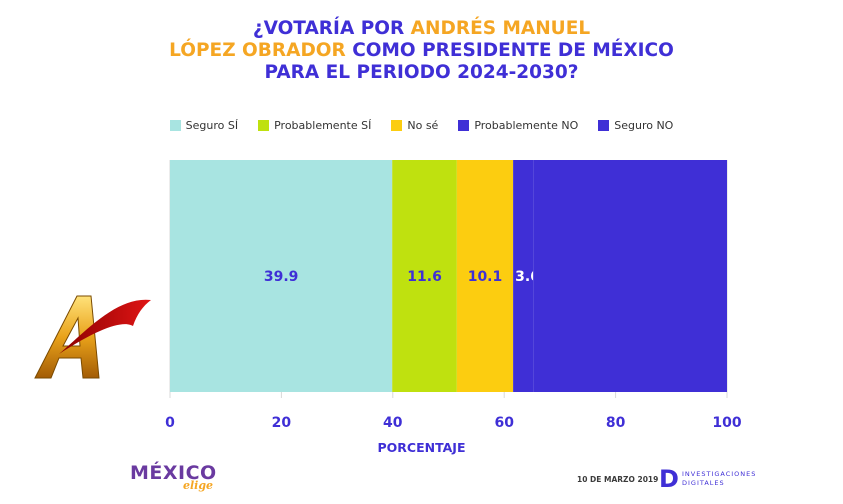 Image resolution: width=843 pixels, height=504 pixels. Describe the element at coordinates (323, 125) in the screenshot. I see `legend-label: Probablemente SÍ` at that location.